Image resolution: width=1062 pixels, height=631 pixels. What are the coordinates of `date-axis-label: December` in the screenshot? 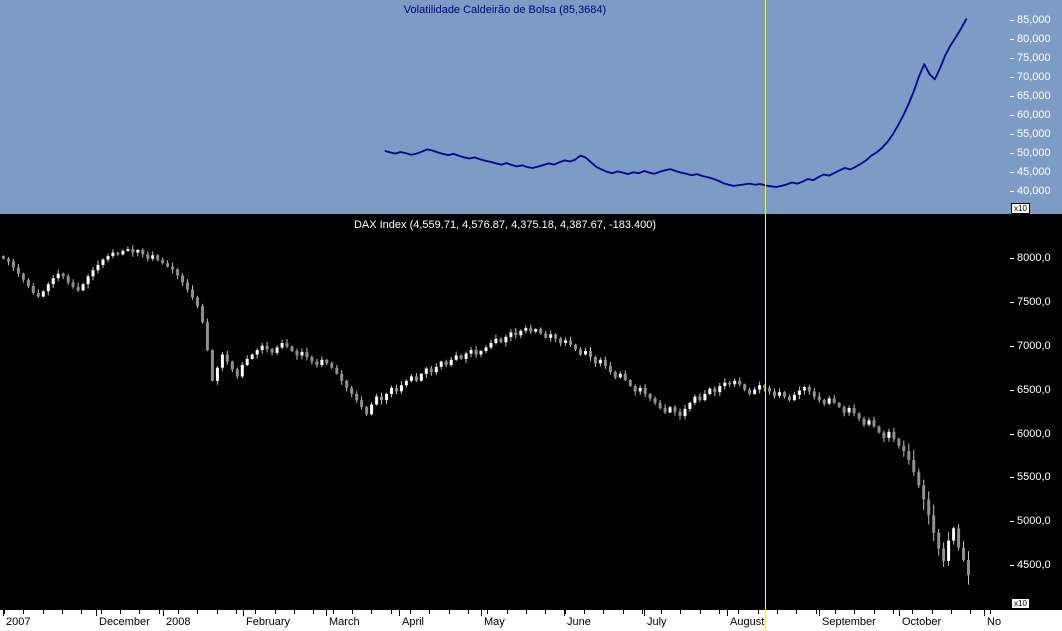 It's located at (124, 622).